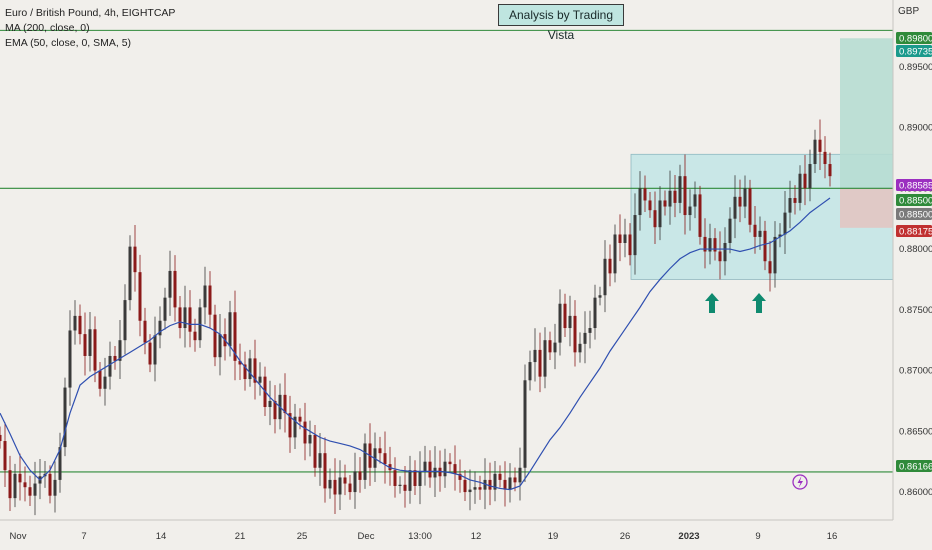 Image resolution: width=932 pixels, height=550 pixels. What do you see at coordinates (757, 536) in the screenshot?
I see `x-tick-label: 9` at bounding box center [757, 536].